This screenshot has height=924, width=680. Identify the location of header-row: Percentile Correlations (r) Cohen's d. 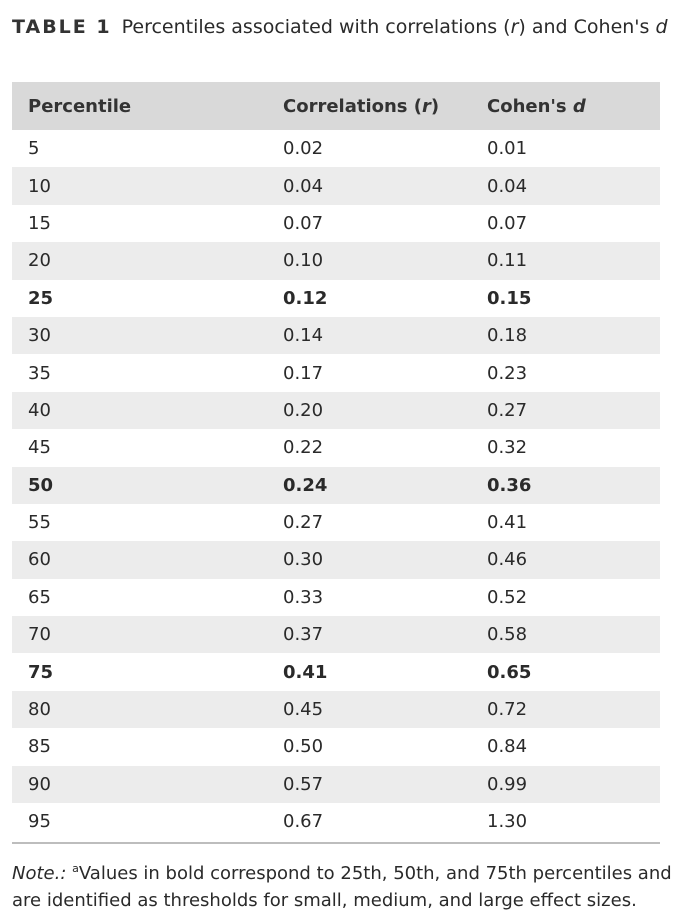
(336, 106).